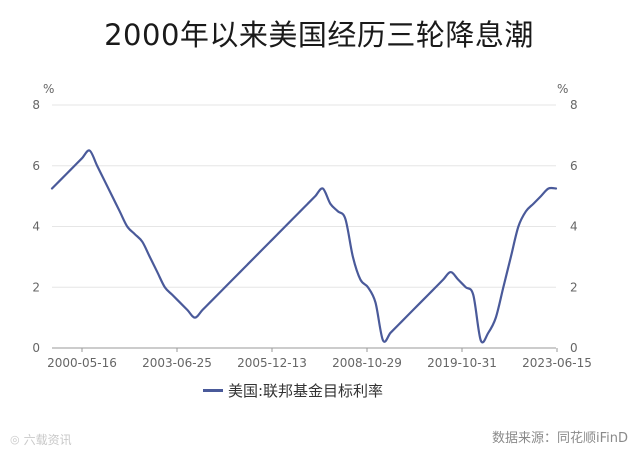  I want to click on y-tick-label-left: 6, so click(36, 166).